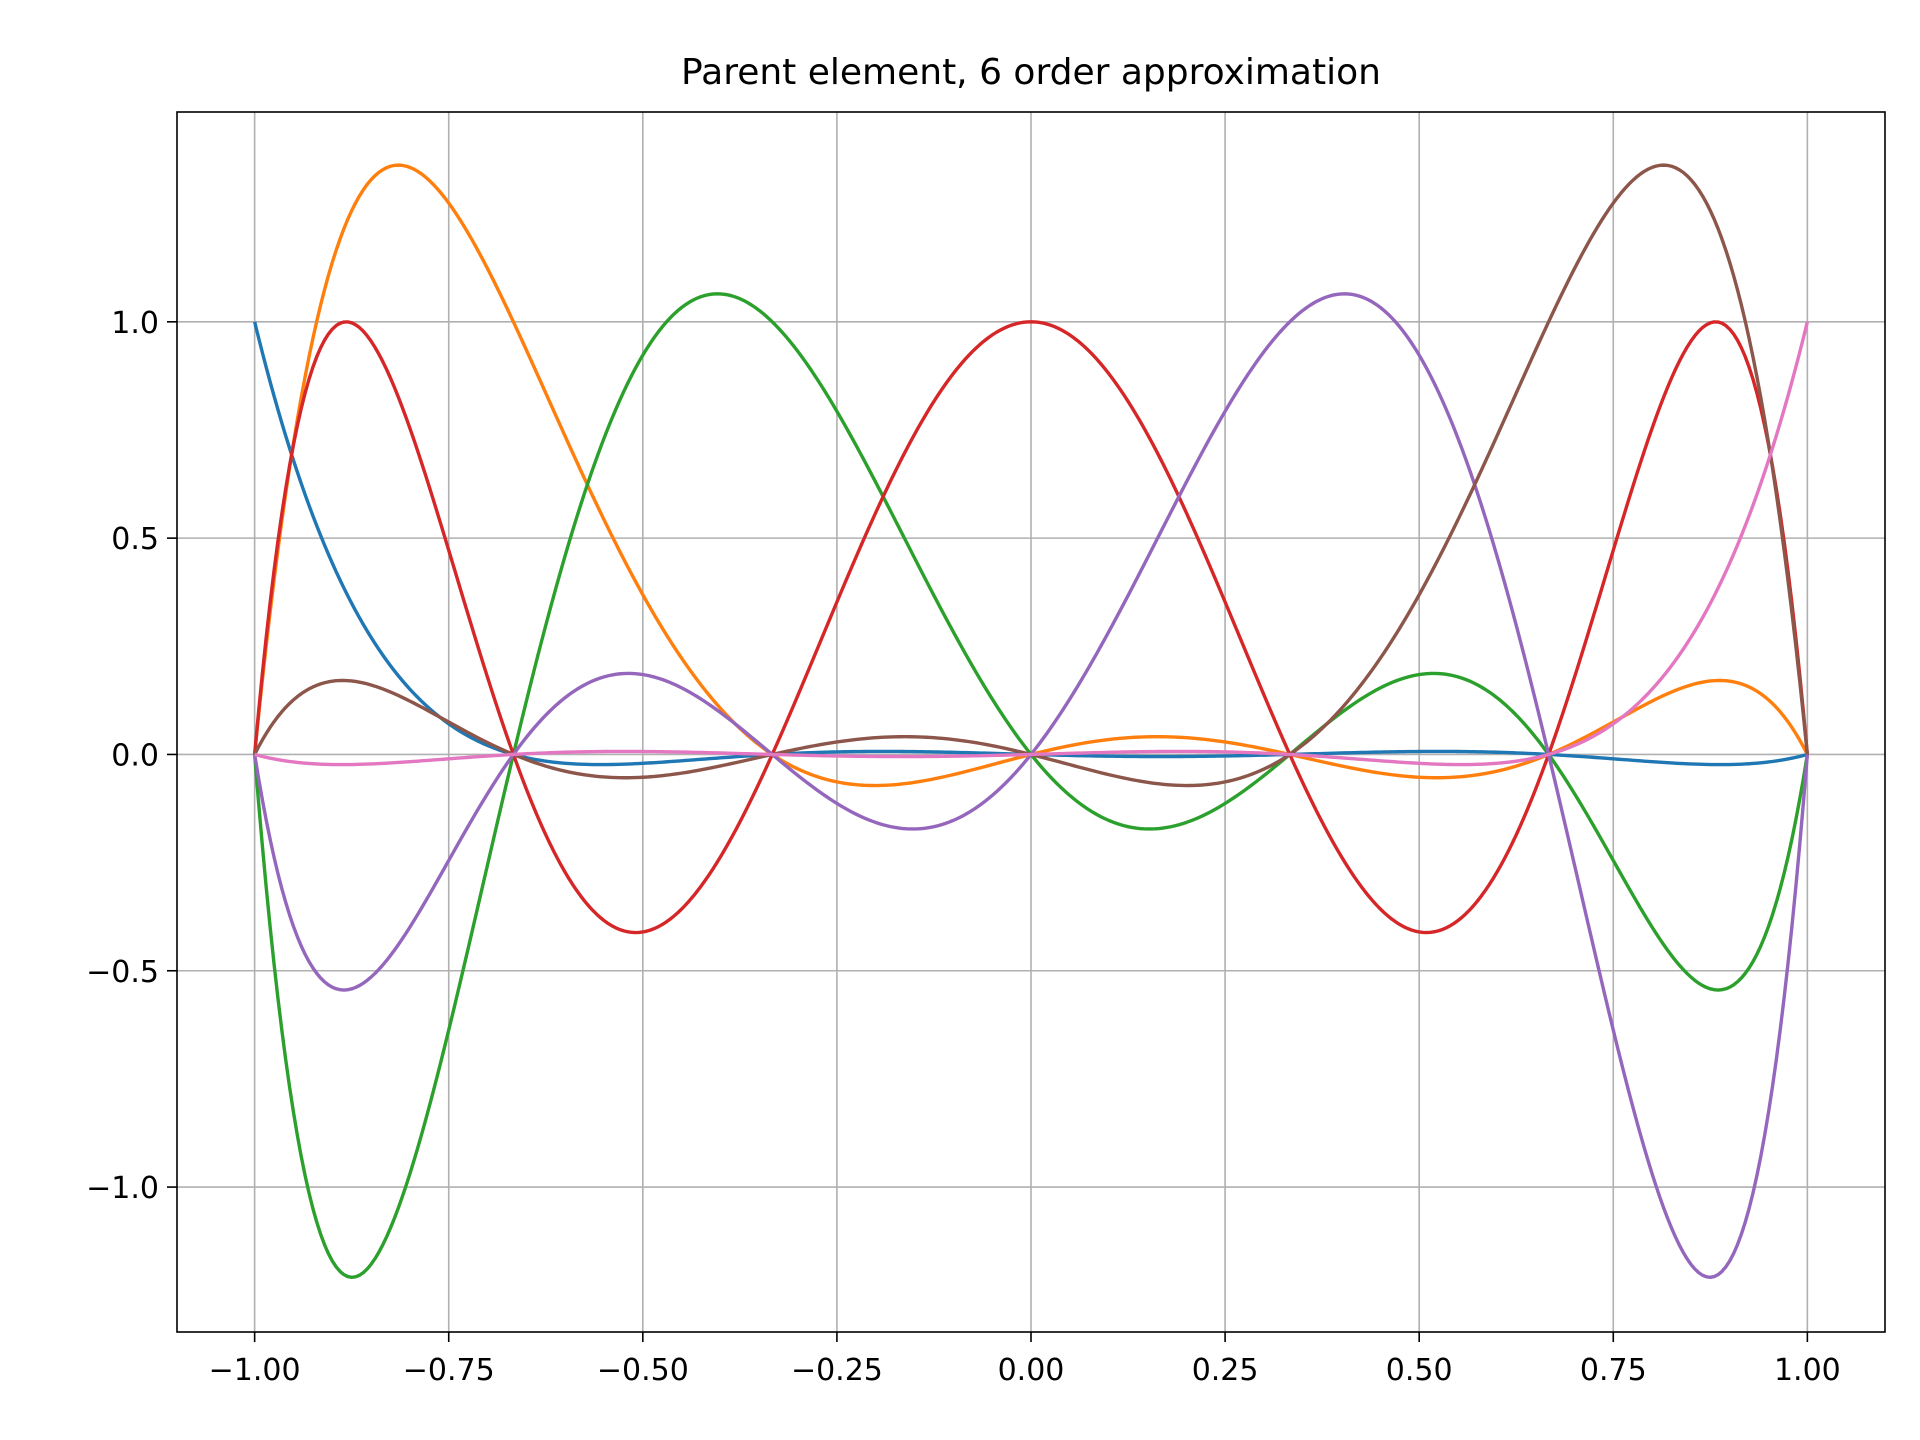 Image resolution: width=1920 pixels, height=1440 pixels. What do you see at coordinates (1031, 1370) in the screenshot?
I see `x-tick-label: 0.00` at bounding box center [1031, 1370].